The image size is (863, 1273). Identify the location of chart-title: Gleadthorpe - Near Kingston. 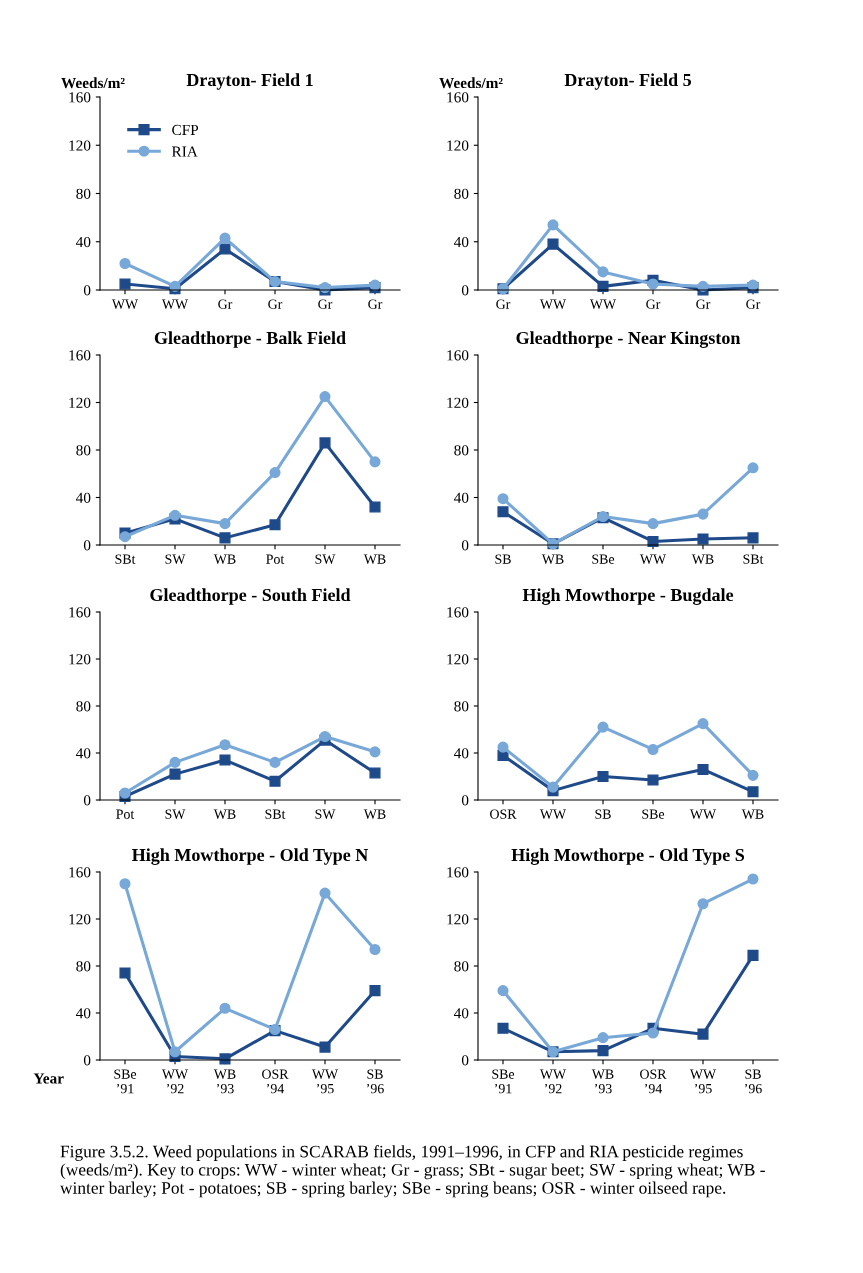
(628, 339).